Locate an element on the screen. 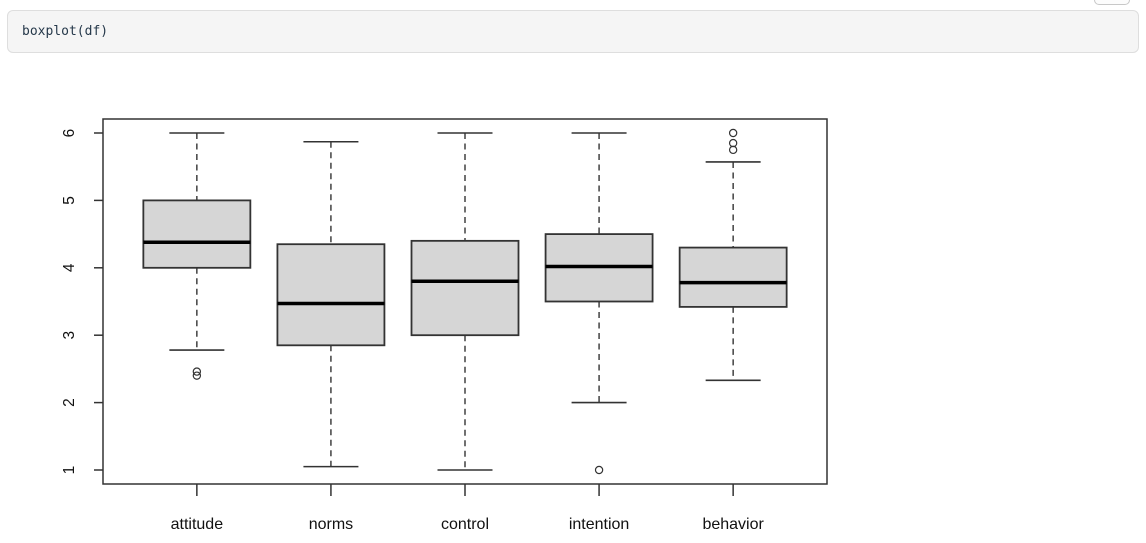 This screenshot has height=543, width=1146. box-control is located at coordinates (465, 288).